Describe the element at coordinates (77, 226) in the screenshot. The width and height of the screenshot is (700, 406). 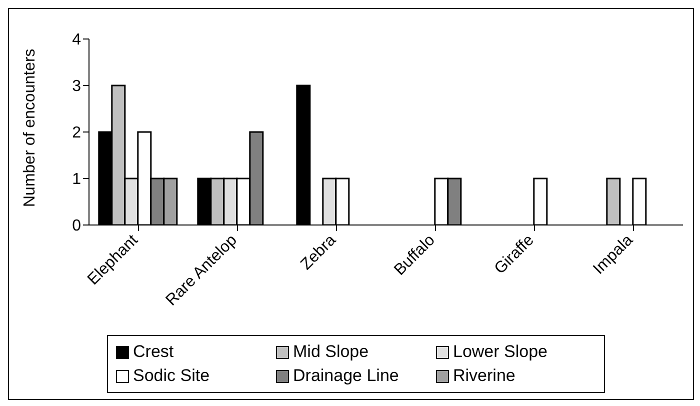
I see `y-tick-label: 0` at that location.